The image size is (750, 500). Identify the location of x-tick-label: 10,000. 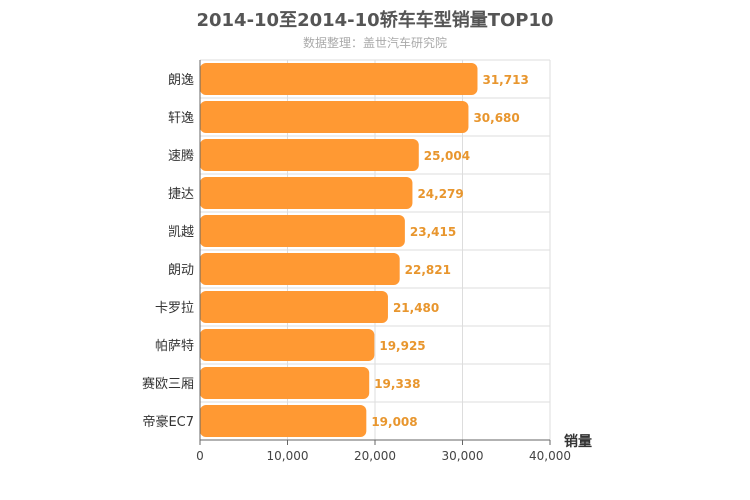
(288, 456).